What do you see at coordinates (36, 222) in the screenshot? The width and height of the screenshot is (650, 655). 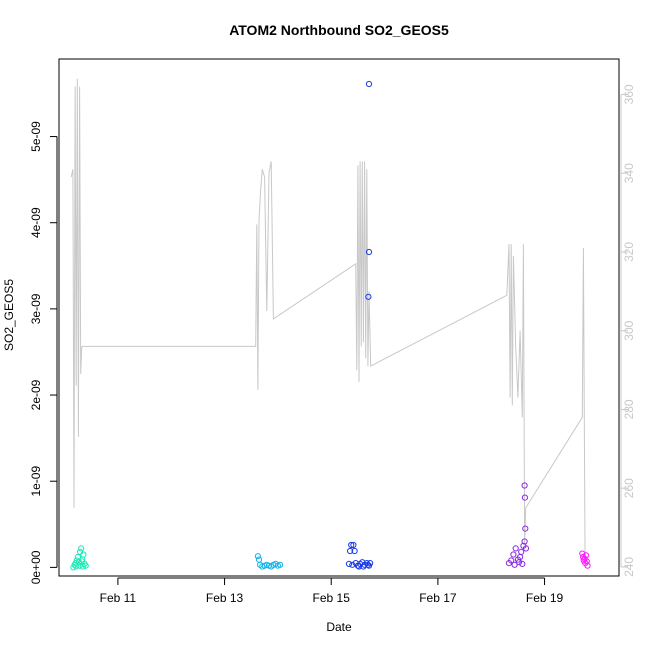 I see `y-tick-label: 4e-09` at bounding box center [36, 222].